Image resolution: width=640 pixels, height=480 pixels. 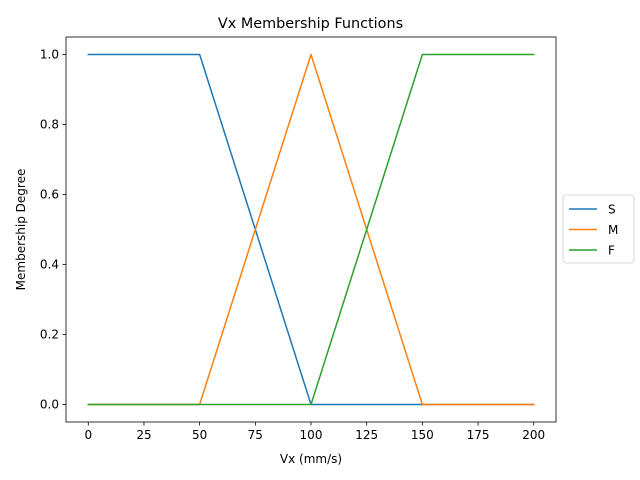 I want to click on y-tick-label: 0.0, so click(x=49, y=405).